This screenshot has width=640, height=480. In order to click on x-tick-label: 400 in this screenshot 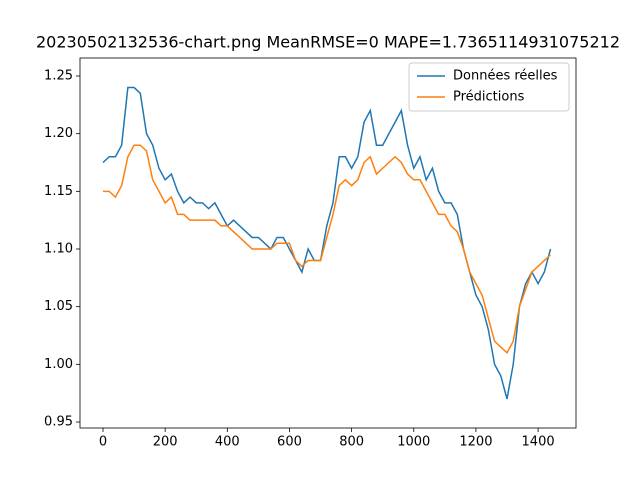, I will do `click(227, 442)`.